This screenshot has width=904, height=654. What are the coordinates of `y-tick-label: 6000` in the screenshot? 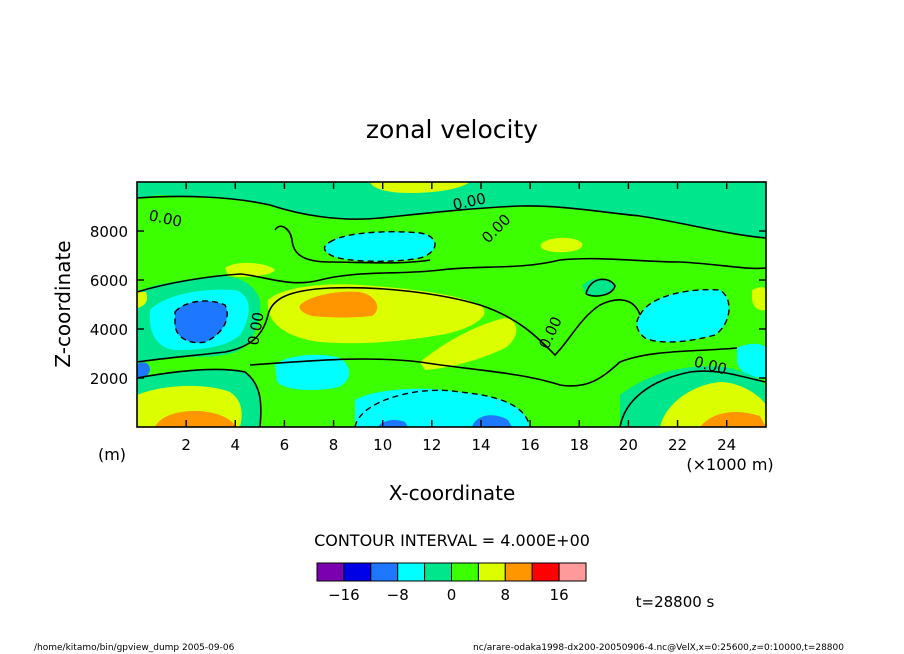 It's located at (109, 281).